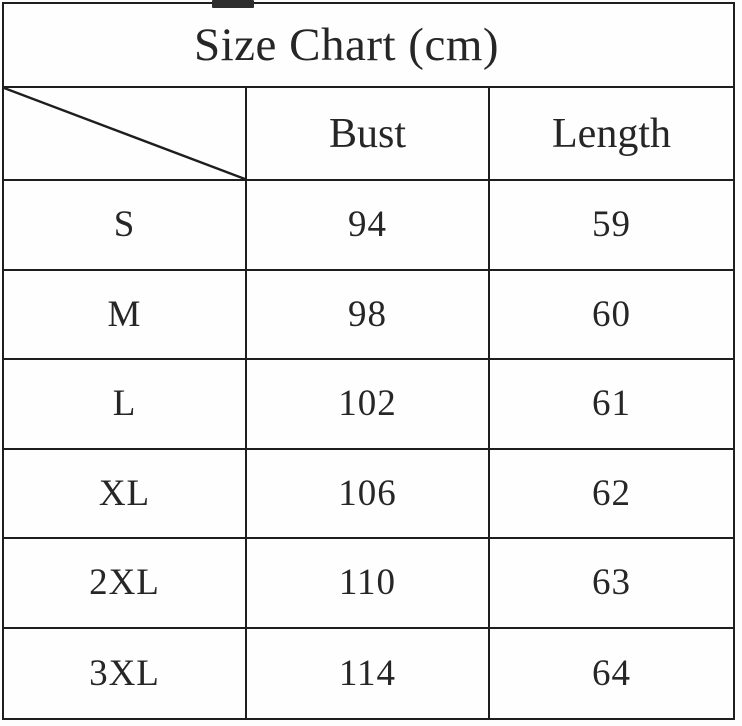  I want to click on length-value: 61, so click(611, 405).